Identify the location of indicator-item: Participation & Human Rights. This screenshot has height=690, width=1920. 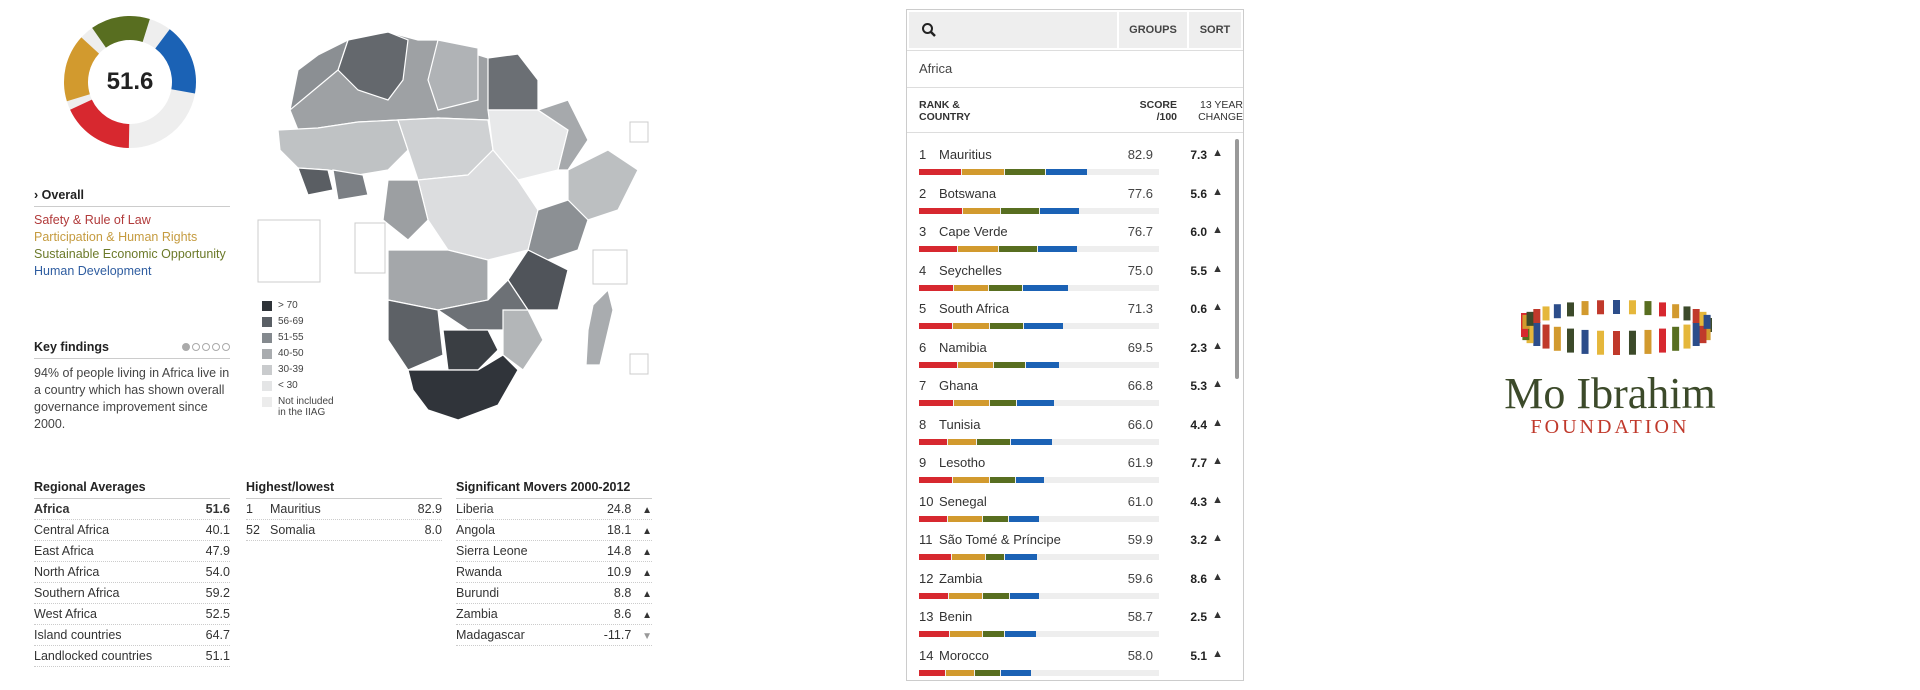
(116, 237).